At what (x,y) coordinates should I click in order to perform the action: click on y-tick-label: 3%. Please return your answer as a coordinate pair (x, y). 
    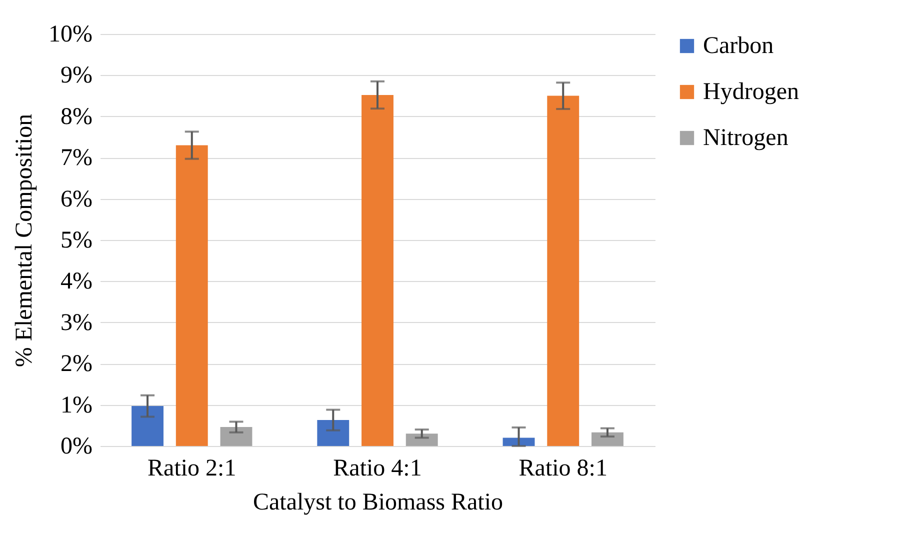
    Looking at the image, I should click on (76, 323).